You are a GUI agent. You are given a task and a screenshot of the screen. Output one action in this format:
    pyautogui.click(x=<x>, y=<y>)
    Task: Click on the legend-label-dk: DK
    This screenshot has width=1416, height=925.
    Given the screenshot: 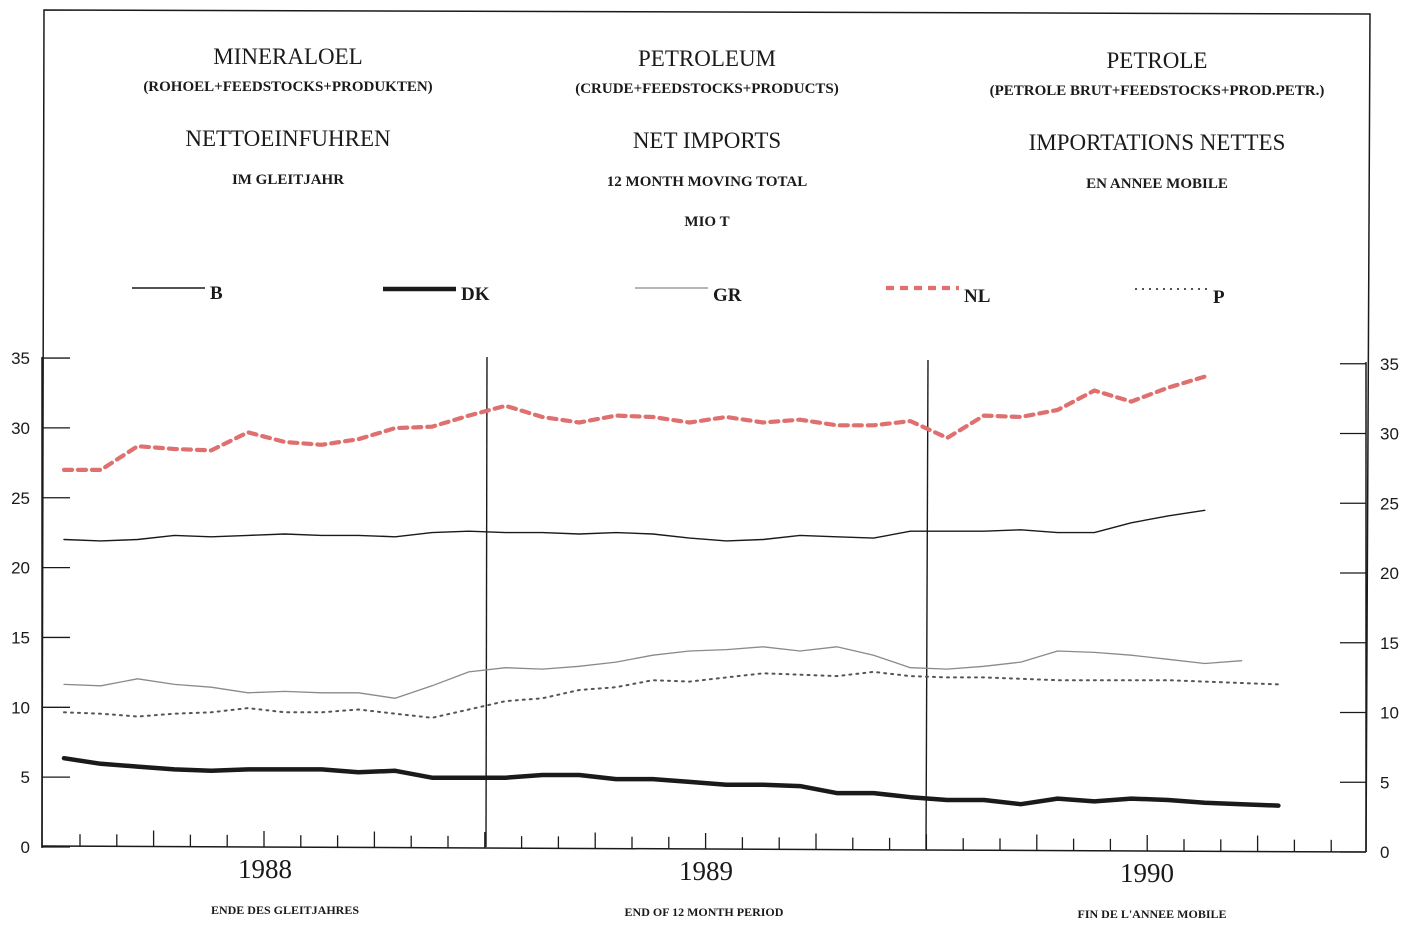 What is the action you would take?
    pyautogui.click(x=475, y=294)
    